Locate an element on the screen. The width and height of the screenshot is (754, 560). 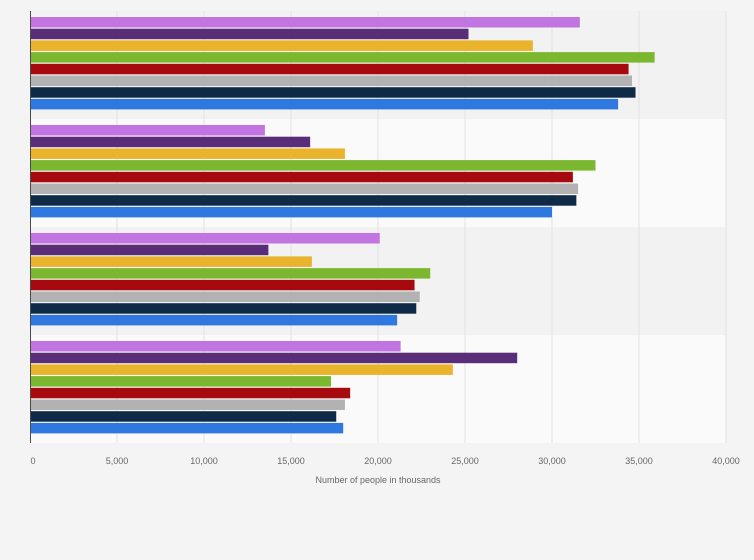
x-tick-label: 25,000 is located at coordinates (465, 461).